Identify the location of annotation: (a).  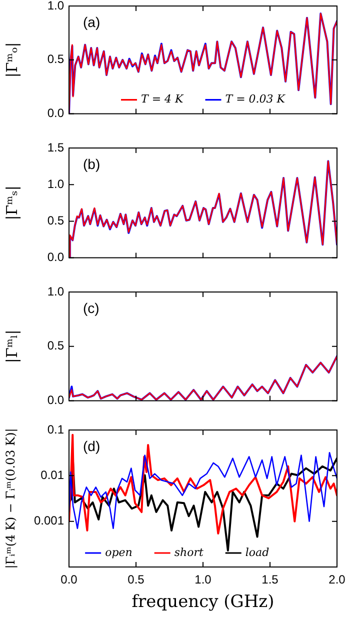
(91, 22).